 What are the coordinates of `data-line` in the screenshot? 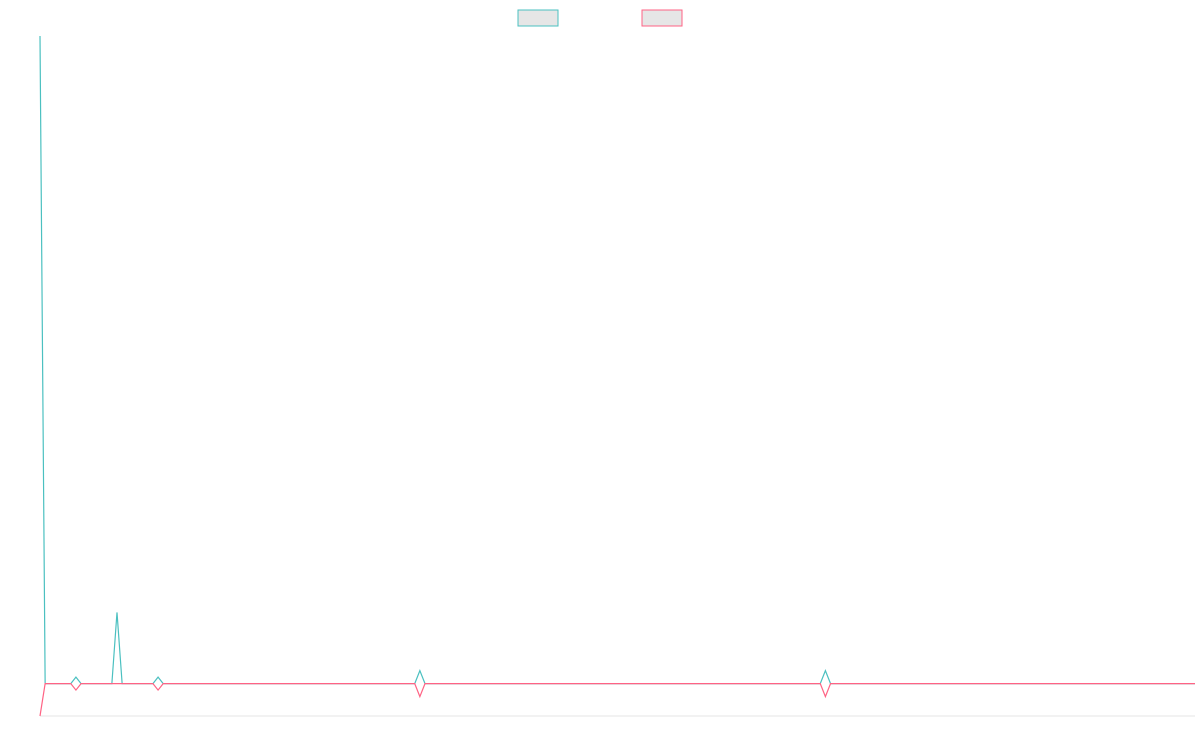 It's located at (617, 700).